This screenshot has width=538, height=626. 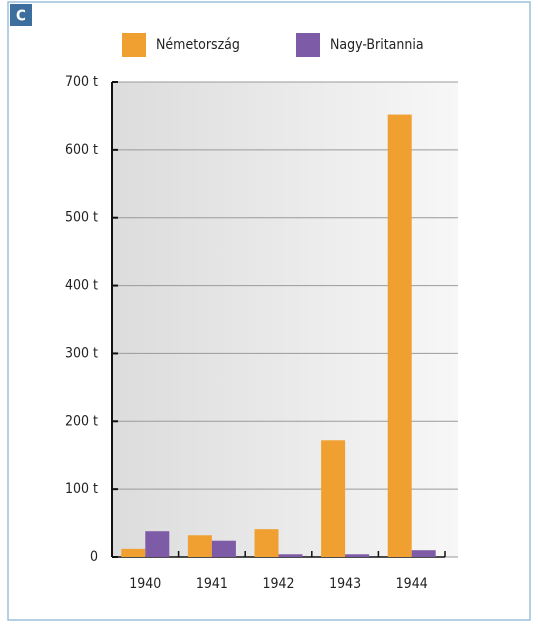 What do you see at coordinates (412, 584) in the screenshot?
I see `x-tick-label: 1944` at bounding box center [412, 584].